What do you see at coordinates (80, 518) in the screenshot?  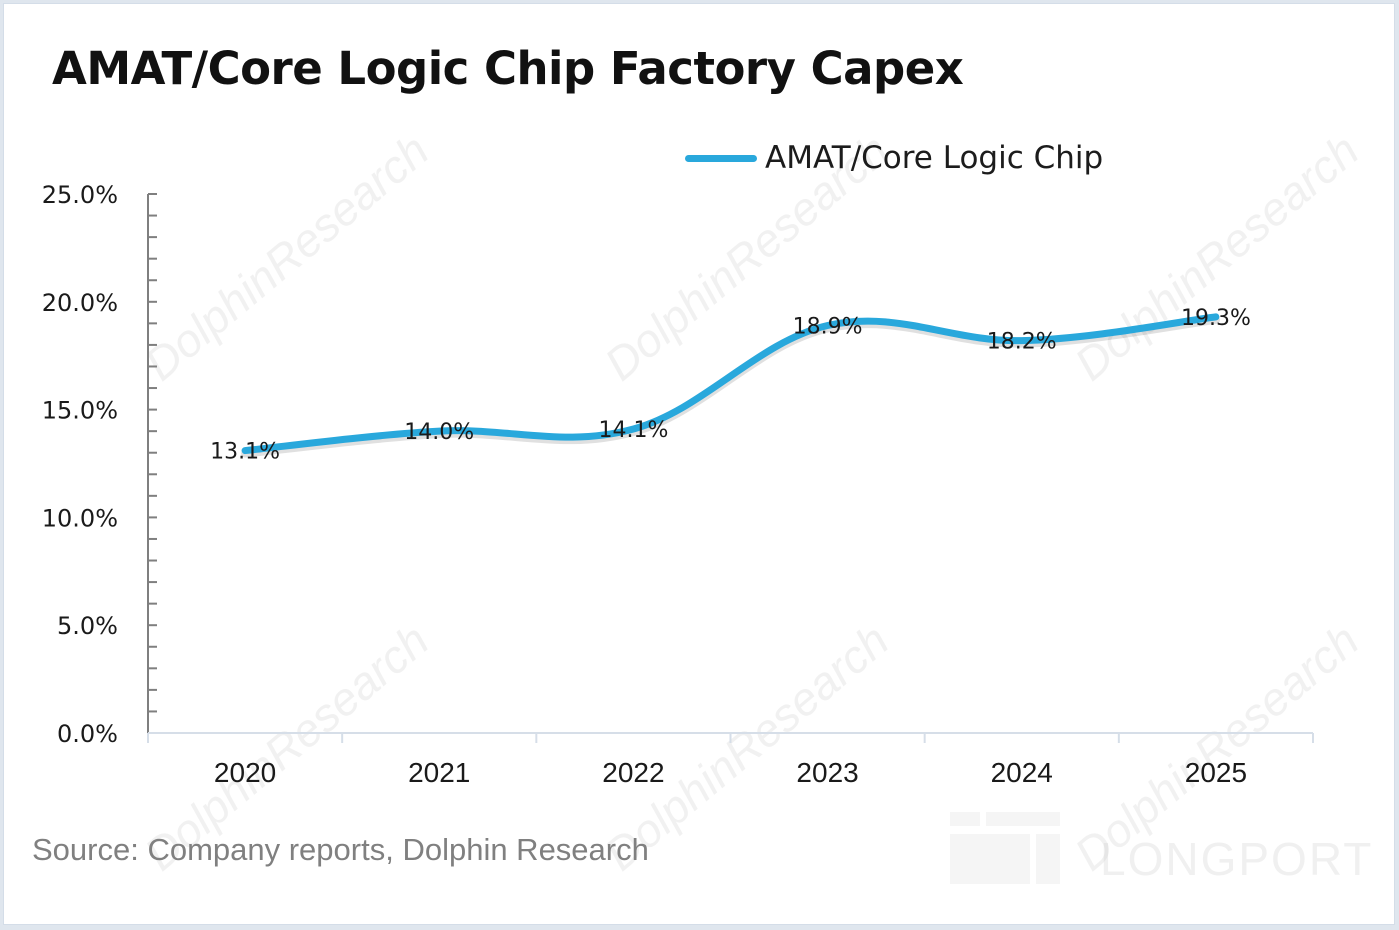 I see `y-tick-label: 10.0%` at bounding box center [80, 518].